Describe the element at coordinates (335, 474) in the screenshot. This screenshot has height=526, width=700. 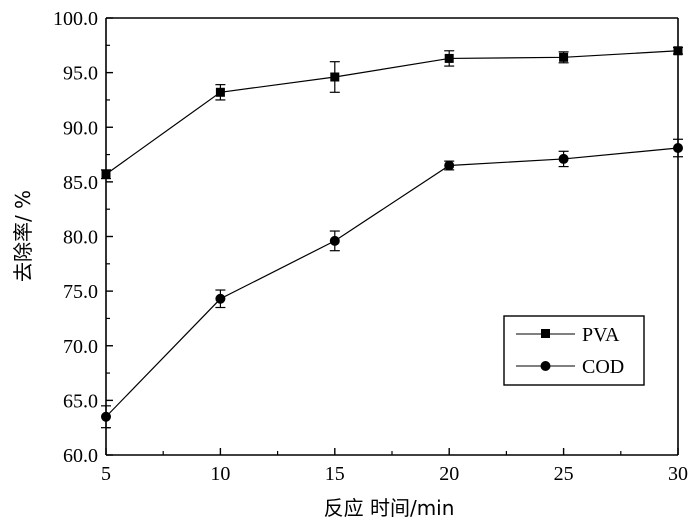
I see `x-tick-label-2: 15` at that location.